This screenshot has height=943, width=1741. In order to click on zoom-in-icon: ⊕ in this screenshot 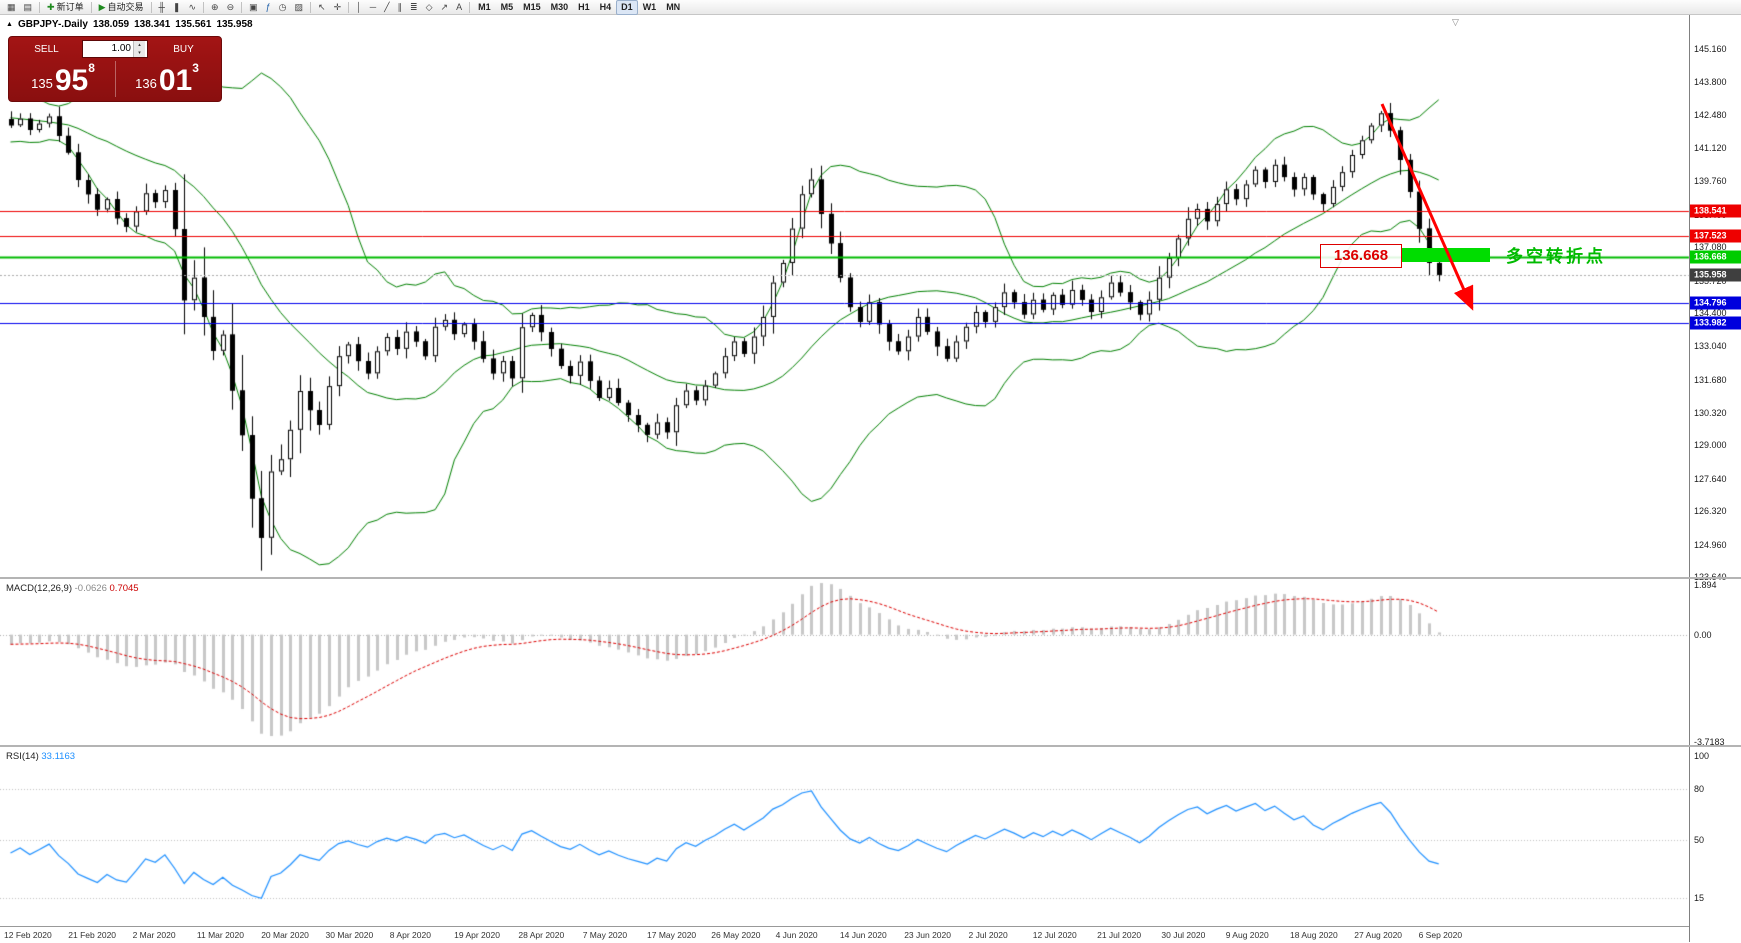, I will do `click(215, 6)`.